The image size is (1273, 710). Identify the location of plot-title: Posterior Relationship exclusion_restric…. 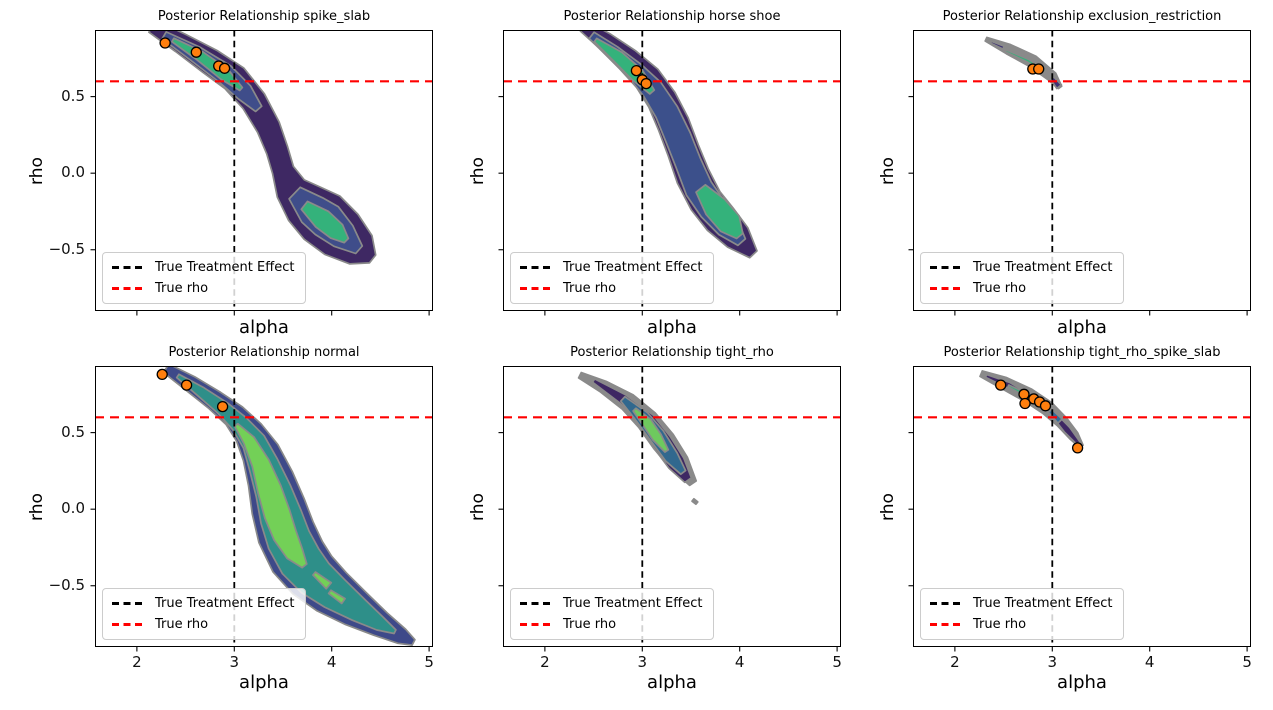
(1082, 16).